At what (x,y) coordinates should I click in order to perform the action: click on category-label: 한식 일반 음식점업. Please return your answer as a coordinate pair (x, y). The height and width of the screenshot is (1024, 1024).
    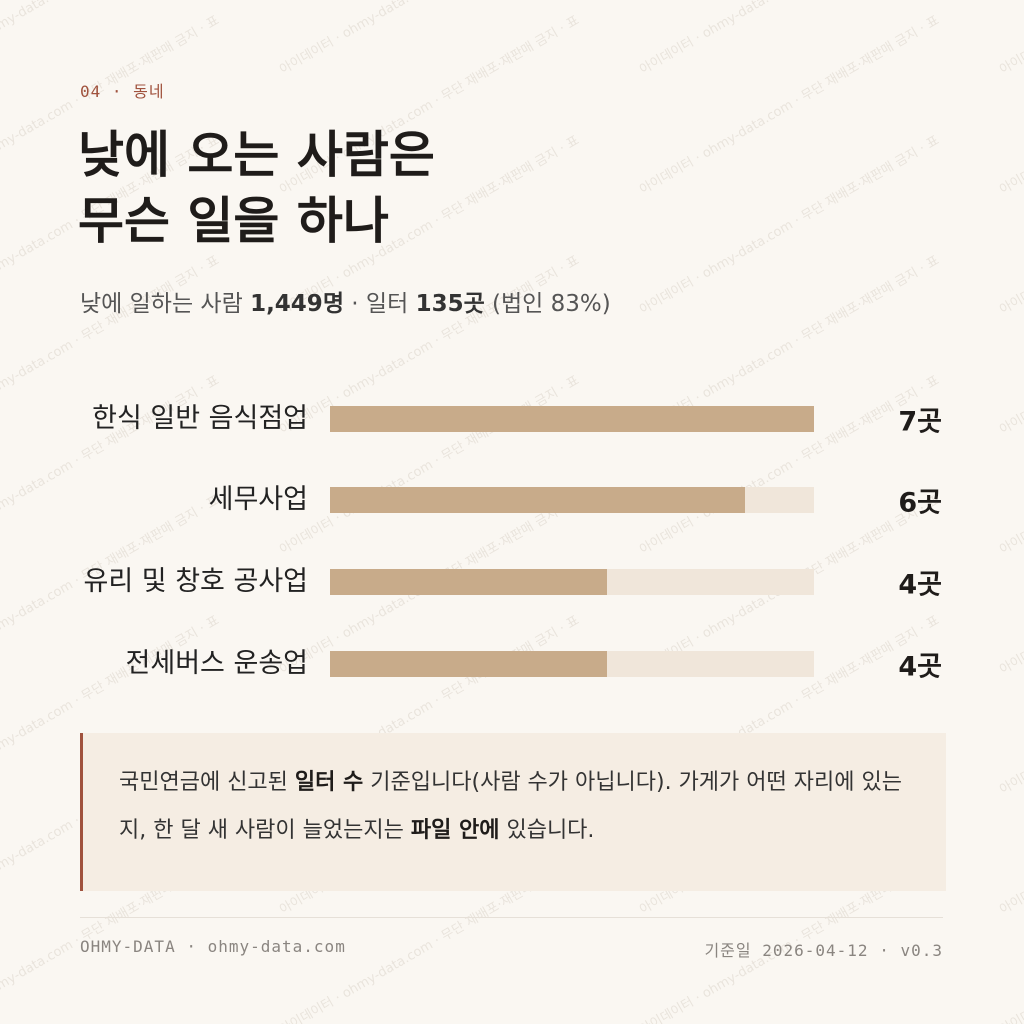
    Looking at the image, I should click on (200, 418).